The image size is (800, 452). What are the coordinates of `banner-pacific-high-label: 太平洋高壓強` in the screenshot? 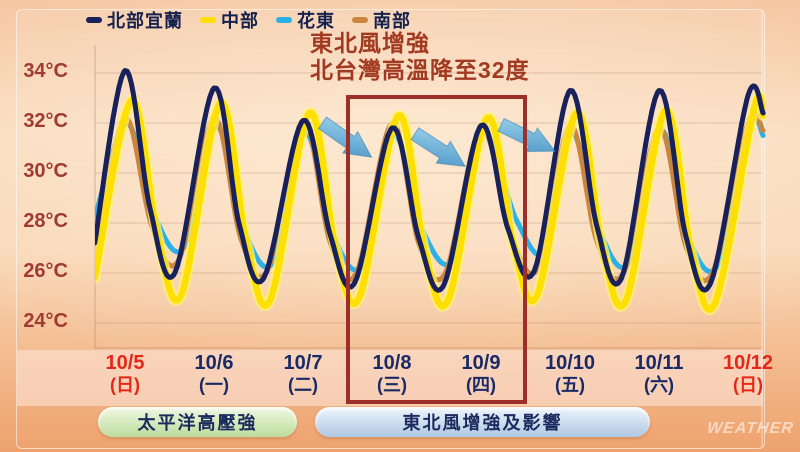 It's located at (197, 423).